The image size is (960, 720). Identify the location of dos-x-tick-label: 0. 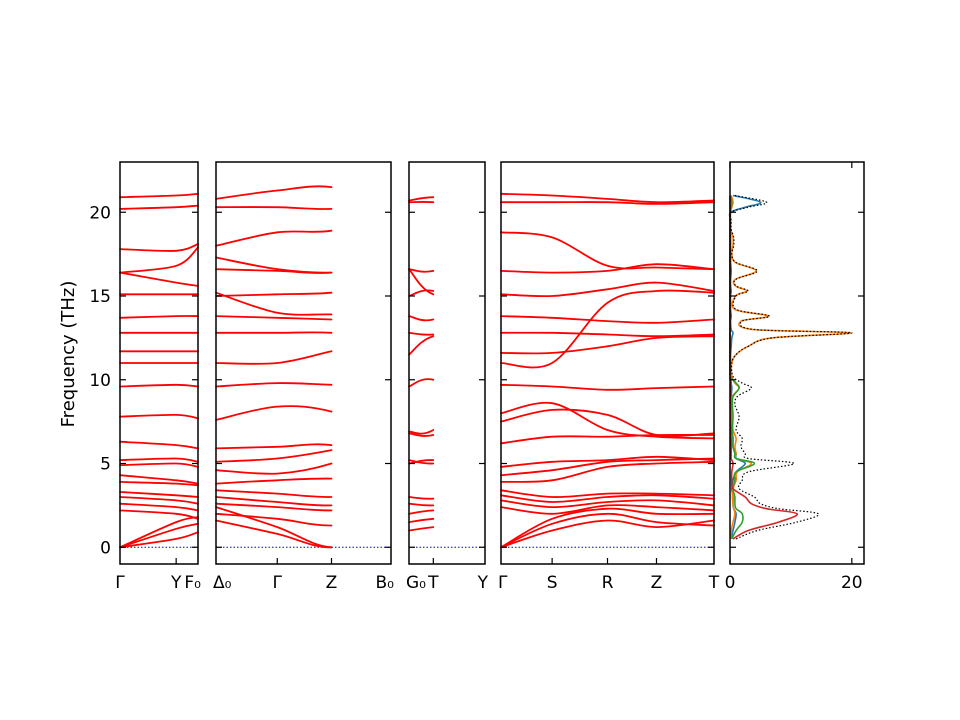
(730, 583).